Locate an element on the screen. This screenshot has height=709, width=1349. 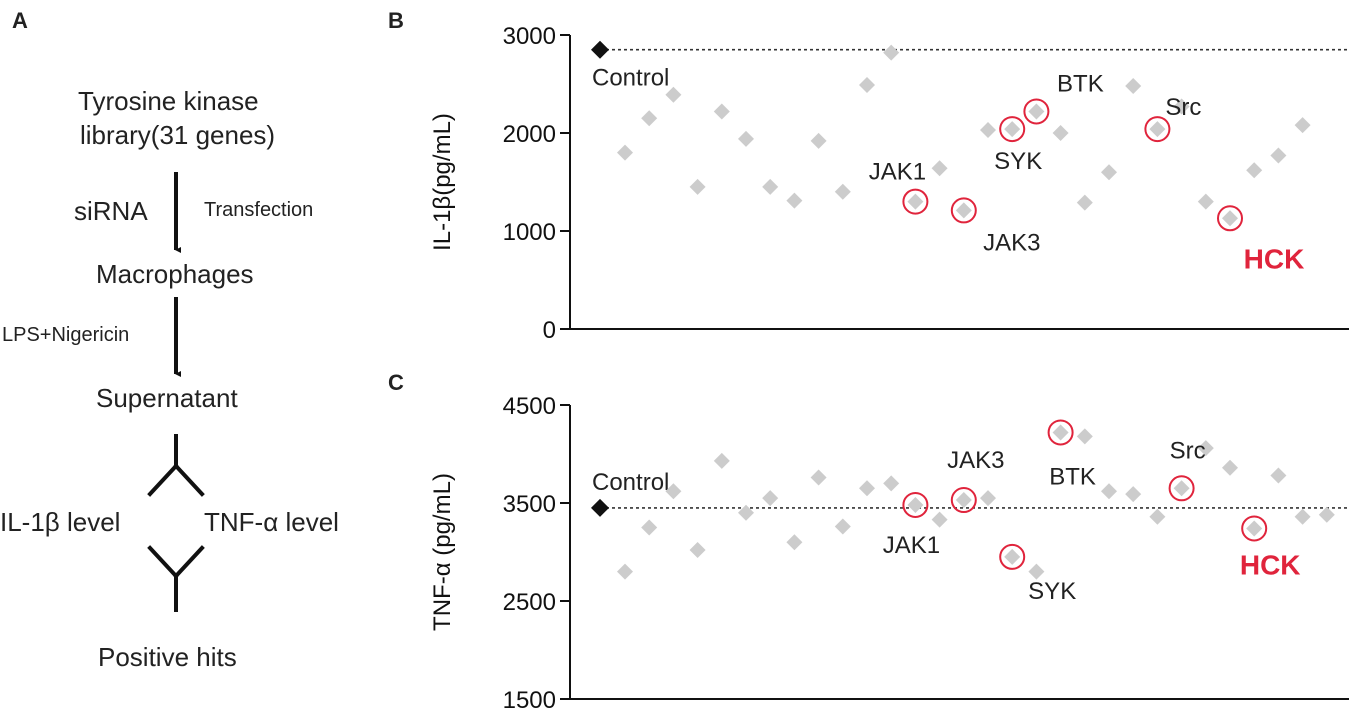
panel-c-highlight-label-hck: HCK is located at coordinates (1270, 564).